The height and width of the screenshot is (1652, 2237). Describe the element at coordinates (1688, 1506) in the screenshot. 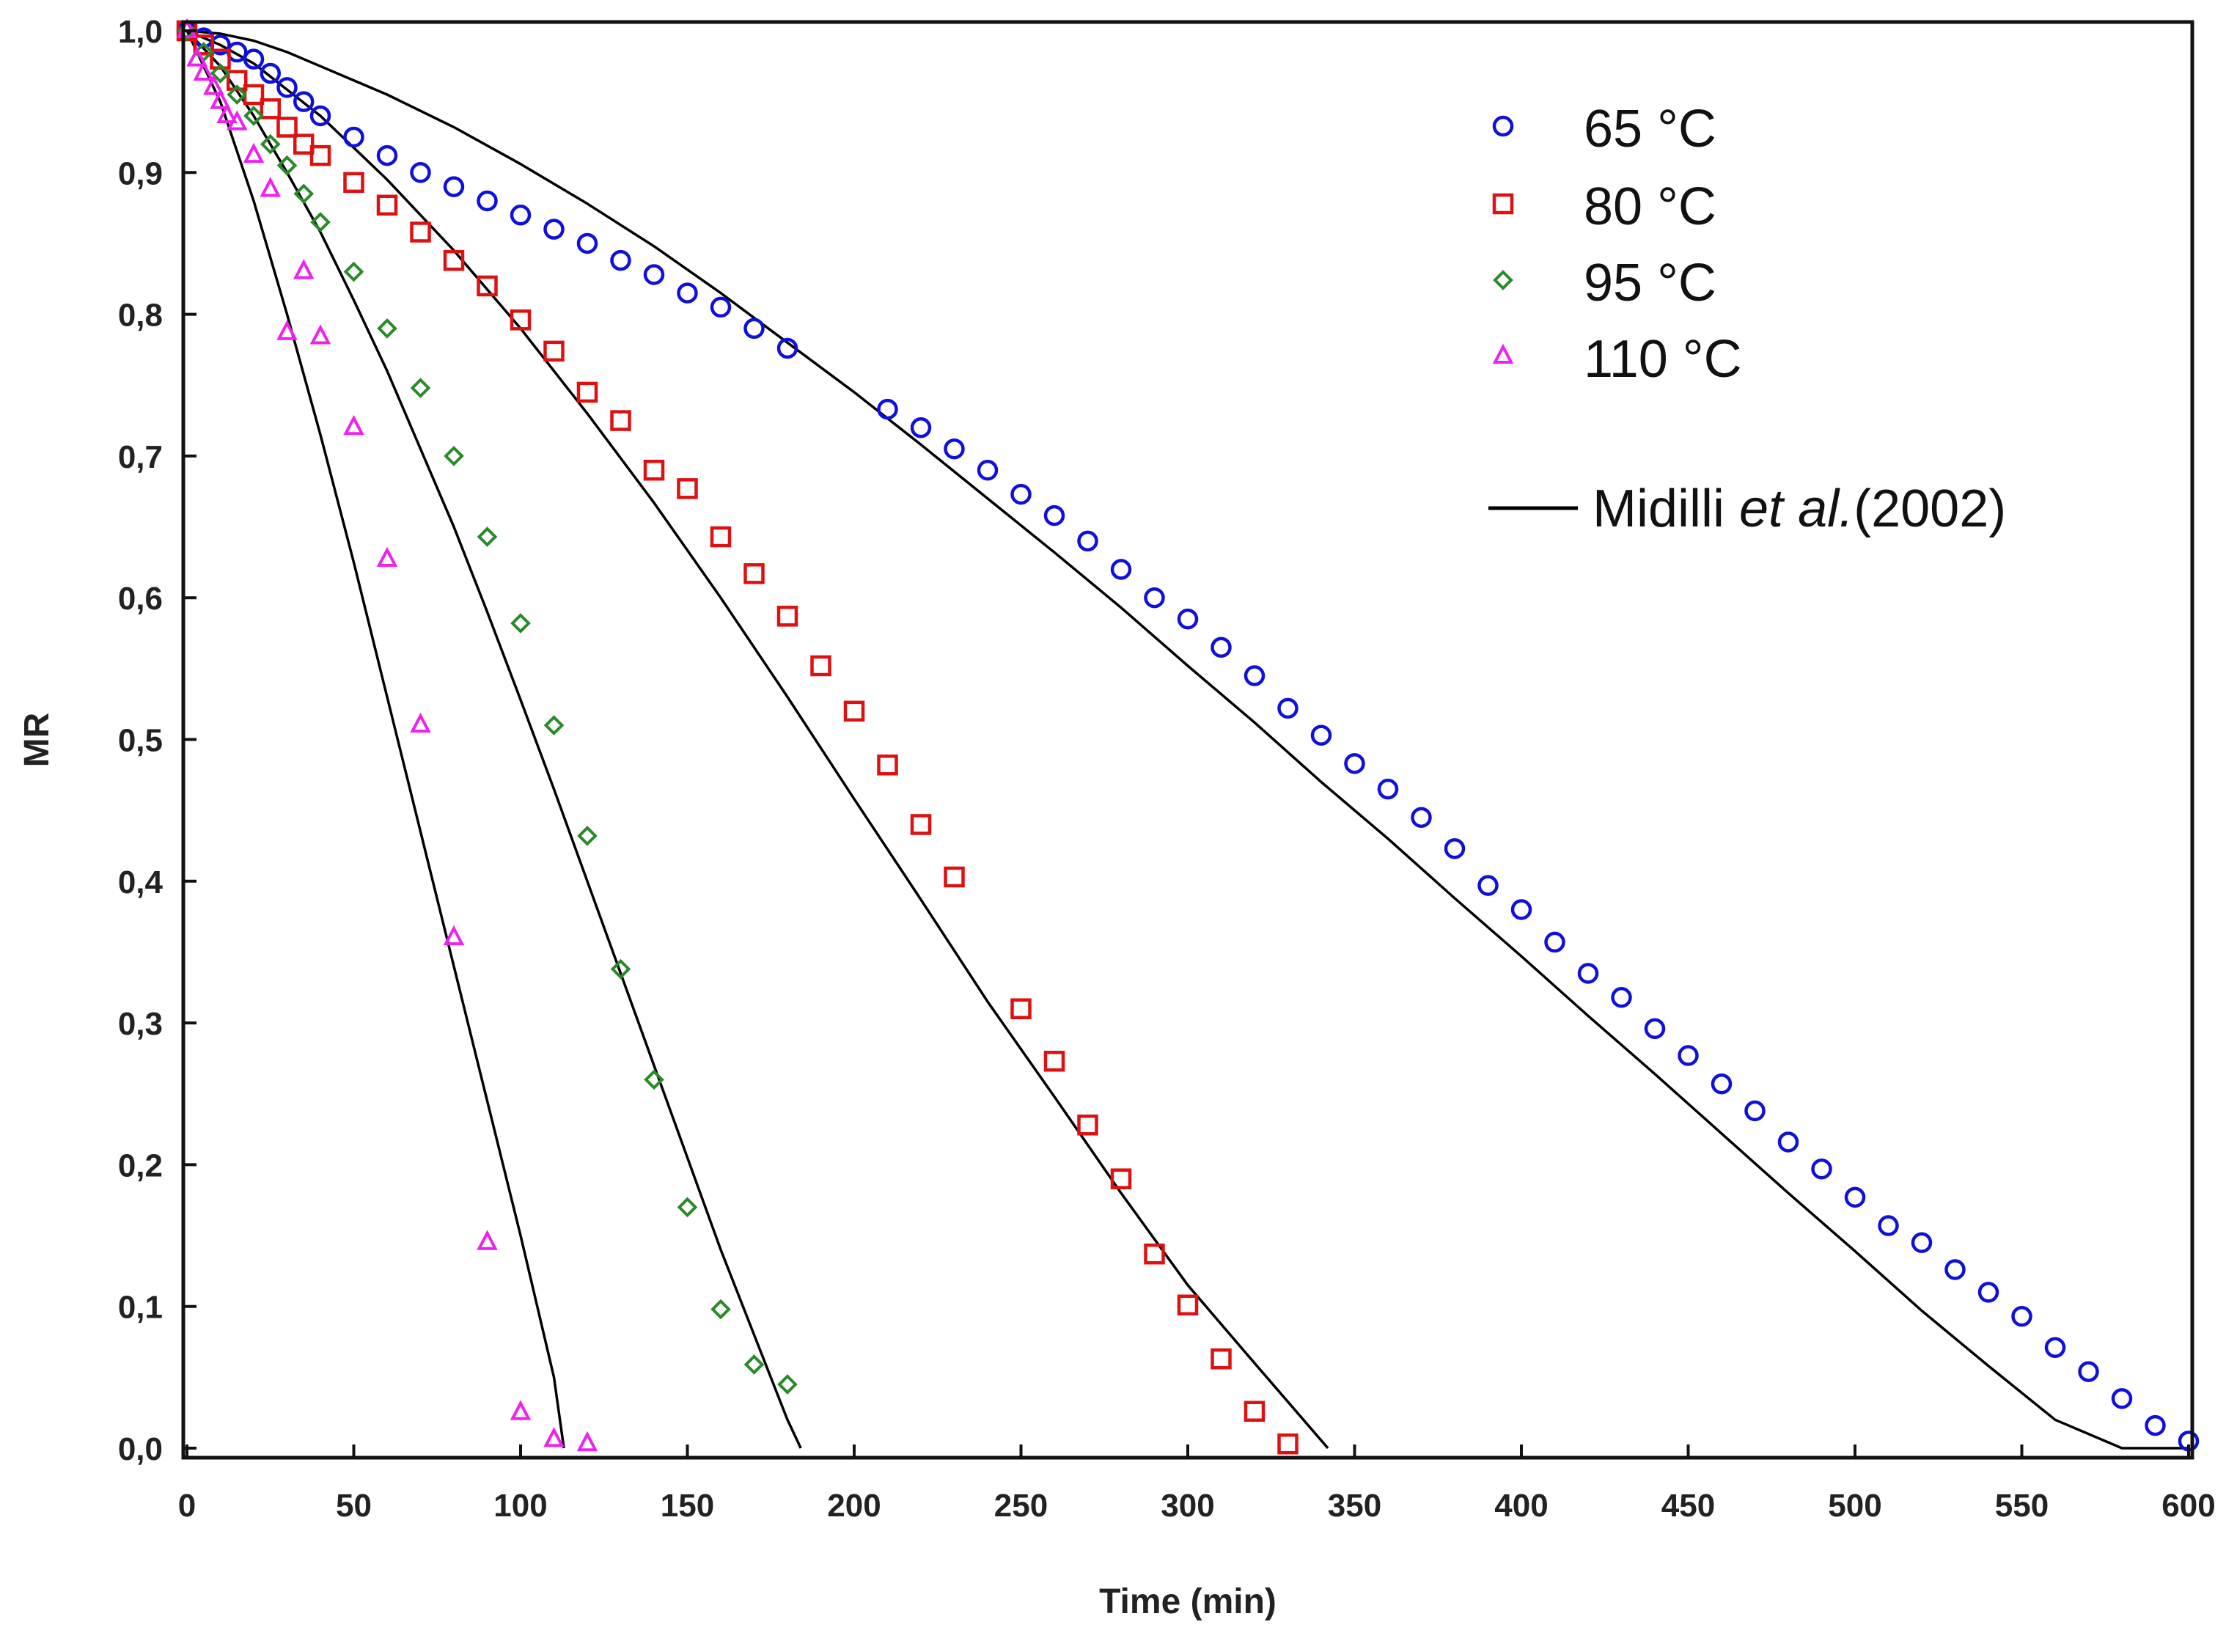

I see `x-tick-label: 450` at that location.